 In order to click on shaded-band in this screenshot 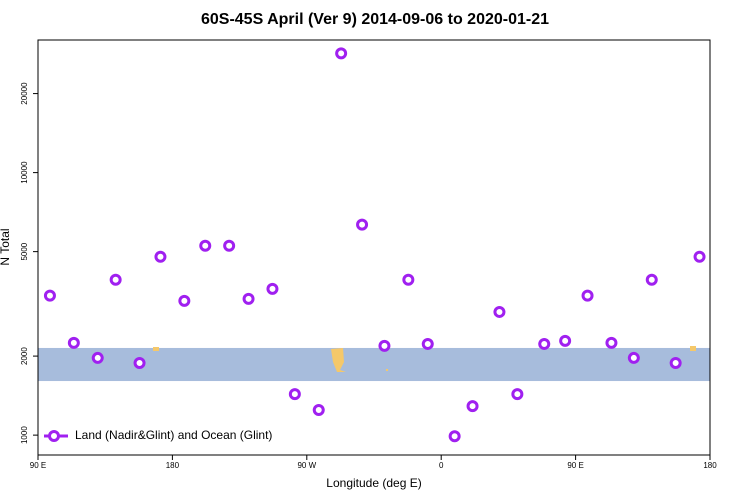, I will do `click(374, 364)`.